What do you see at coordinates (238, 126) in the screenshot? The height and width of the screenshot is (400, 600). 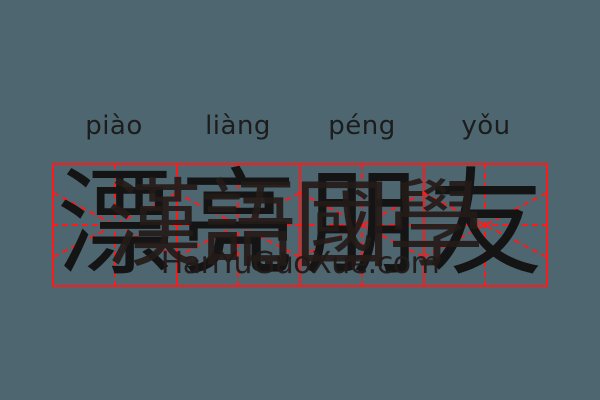 I see `pinyin-syllable-2: liàng` at bounding box center [238, 126].